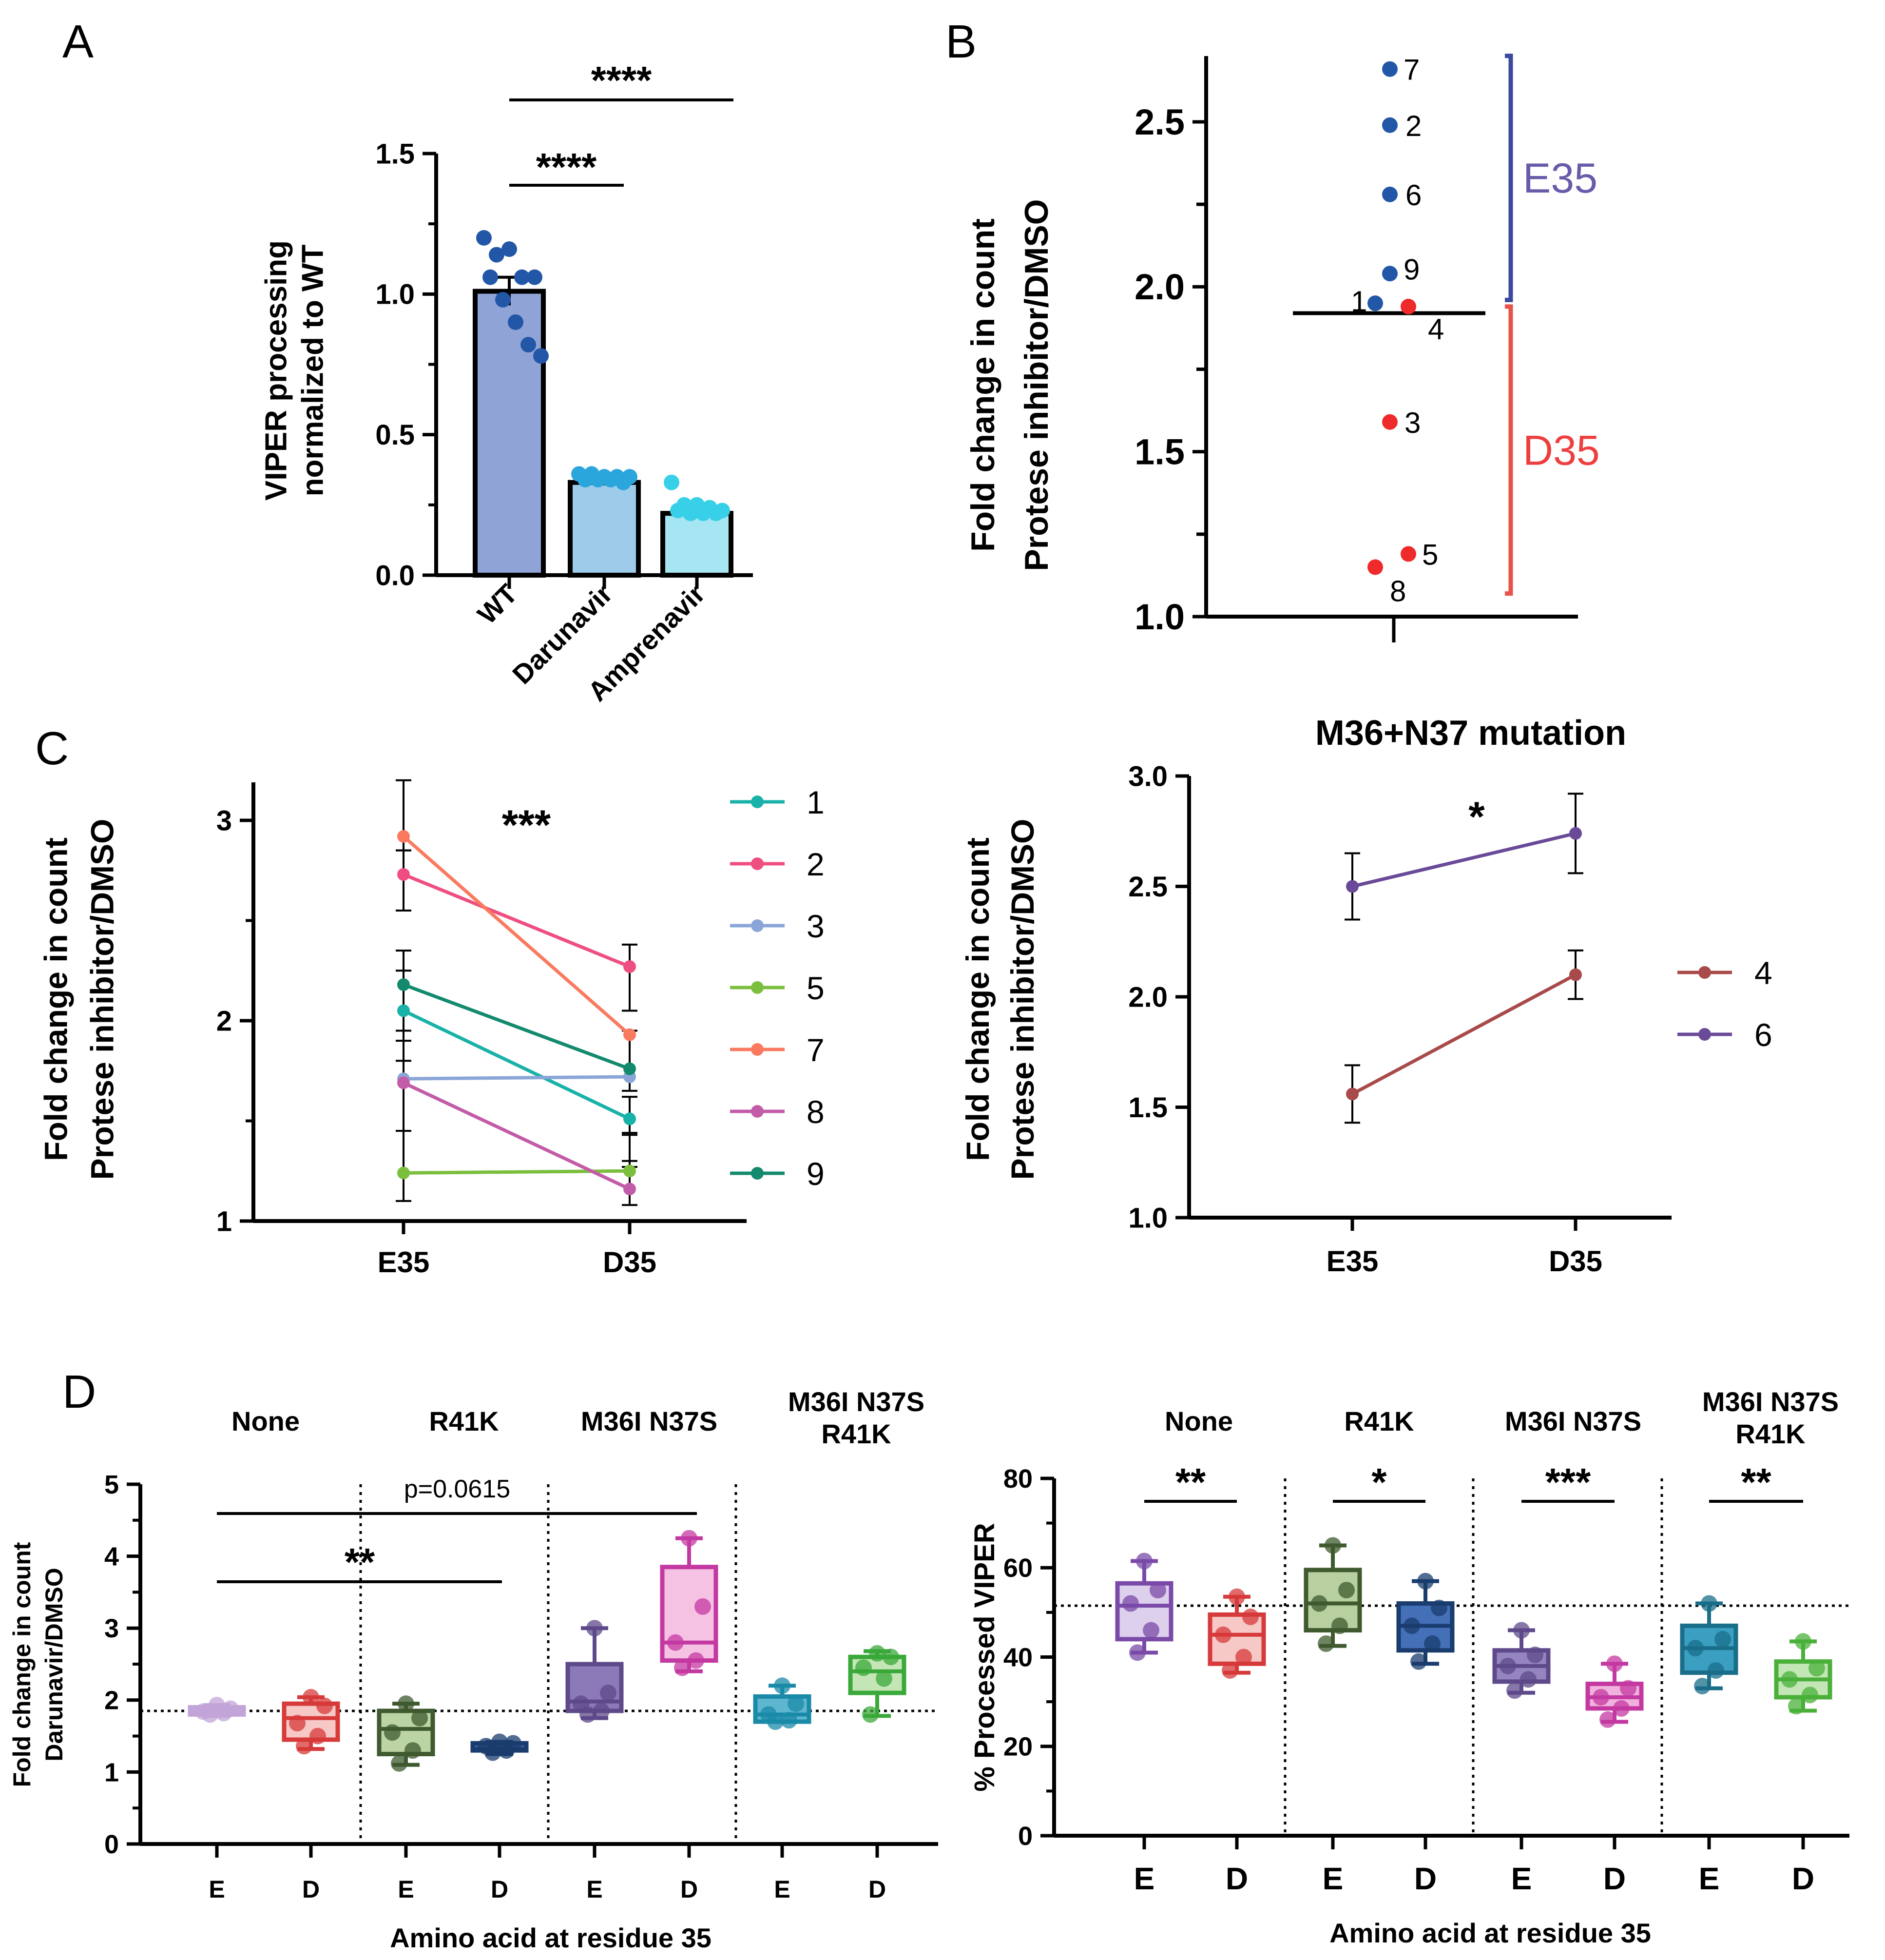  What do you see at coordinates (224, 820) in the screenshot?
I see `y-tick-label: 3` at bounding box center [224, 820].